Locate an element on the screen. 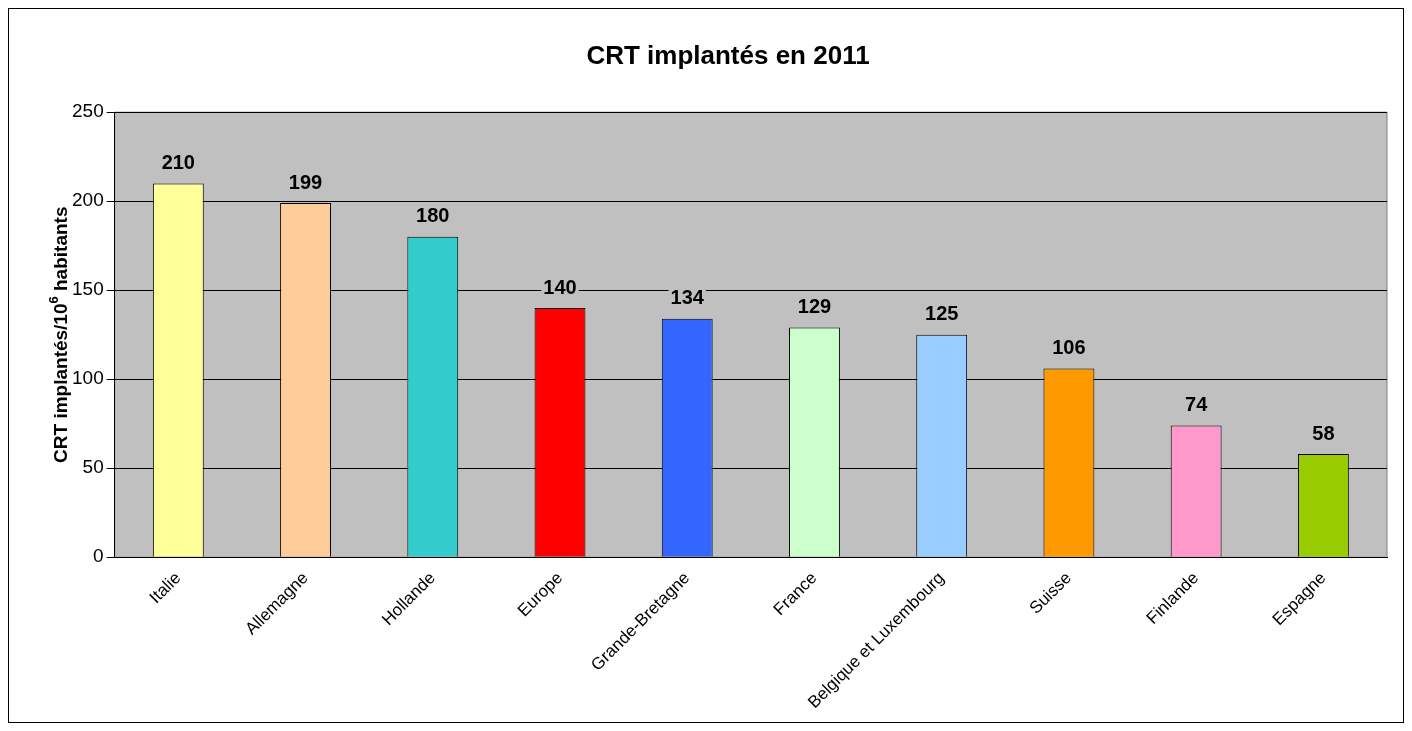  y-tick-label: 150 is located at coordinates (88, 289).